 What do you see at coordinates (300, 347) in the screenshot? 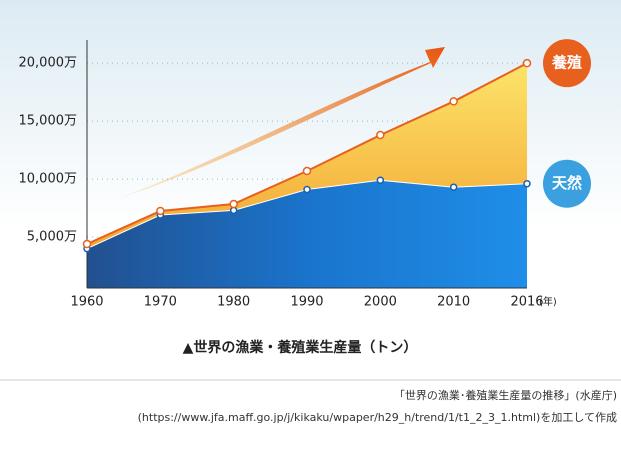
I see `caption: ▲世界の漁業・養殖業生産量（トン）` at bounding box center [300, 347].